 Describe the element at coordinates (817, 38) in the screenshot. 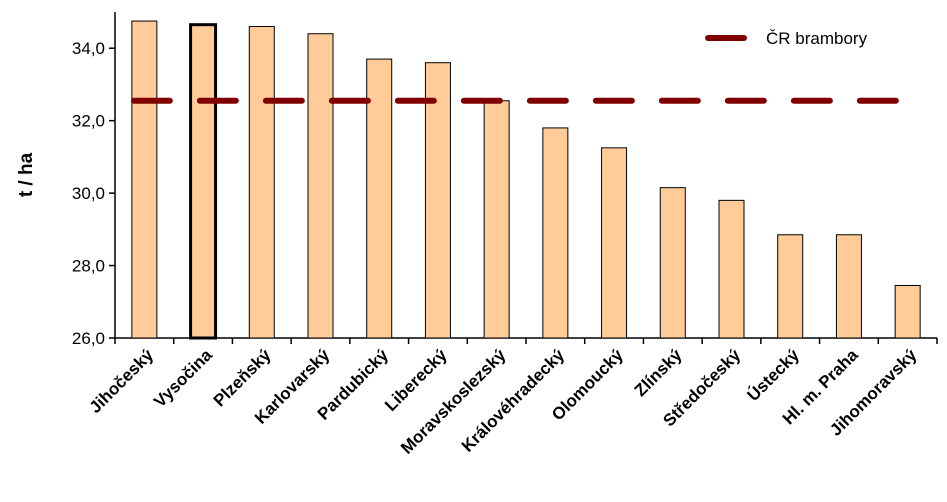

I see `legend-label: ČR brambory` at that location.